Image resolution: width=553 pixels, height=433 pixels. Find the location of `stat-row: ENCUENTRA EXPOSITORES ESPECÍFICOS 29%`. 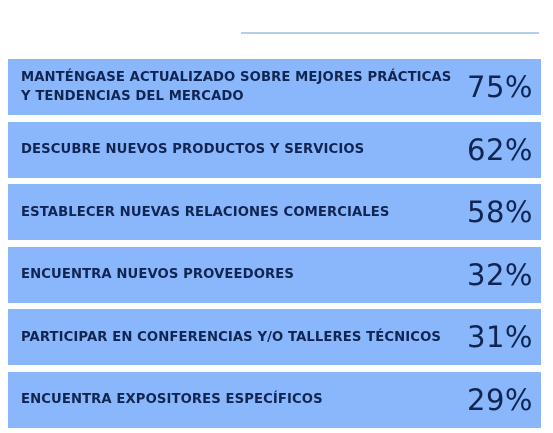

stat-row: ENCUENTRA EXPOSITORES ESPECÍFICOS 29% is located at coordinates (274, 399).